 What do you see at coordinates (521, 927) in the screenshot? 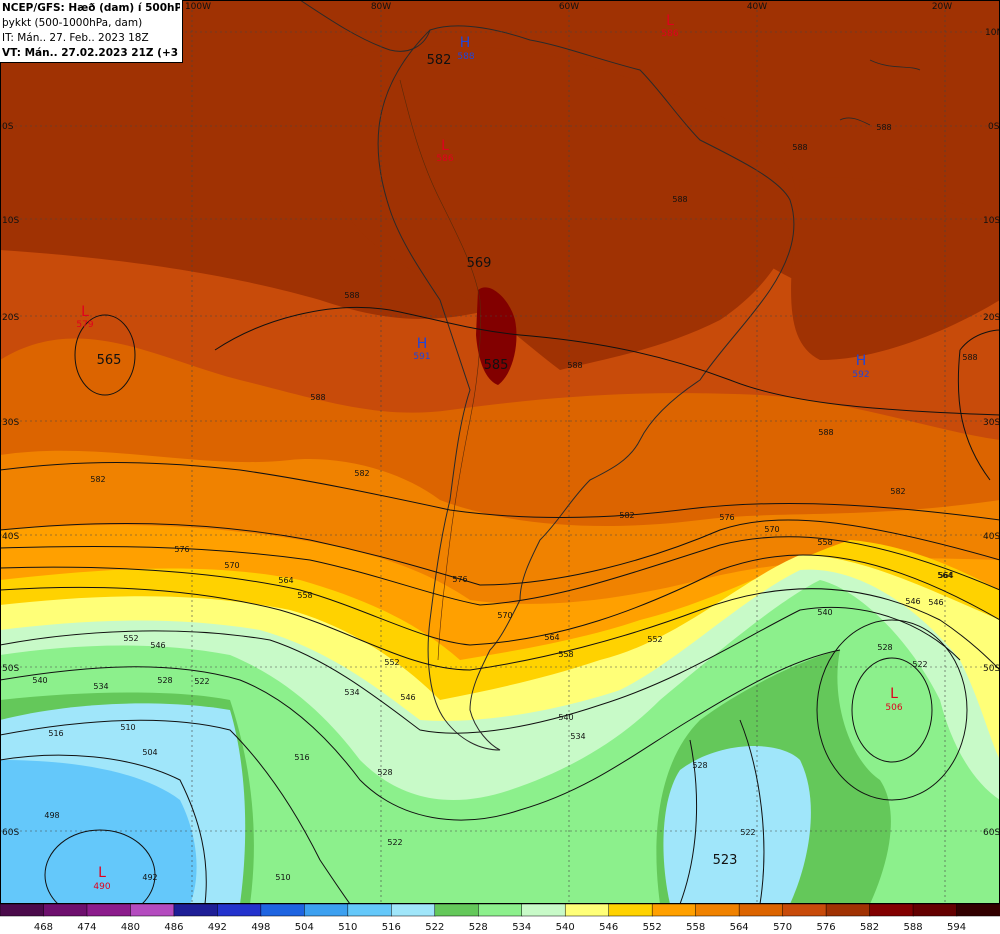
I see `legend-label: 534` at bounding box center [521, 927].